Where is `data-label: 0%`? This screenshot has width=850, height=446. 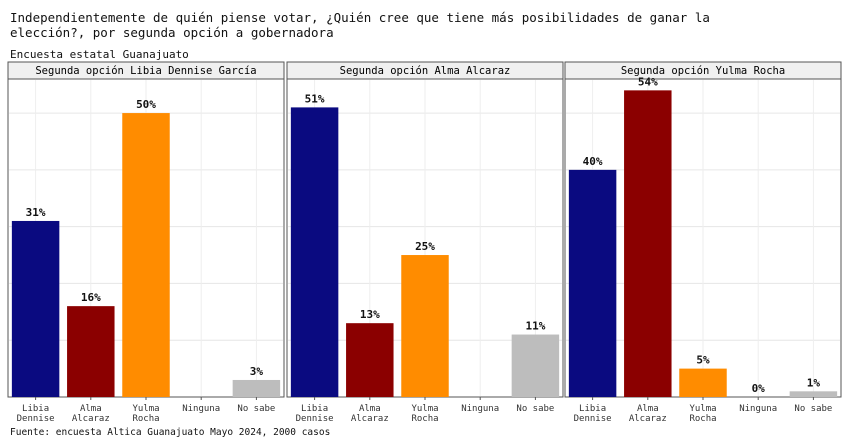 data-label: 0% is located at coordinates (759, 388).